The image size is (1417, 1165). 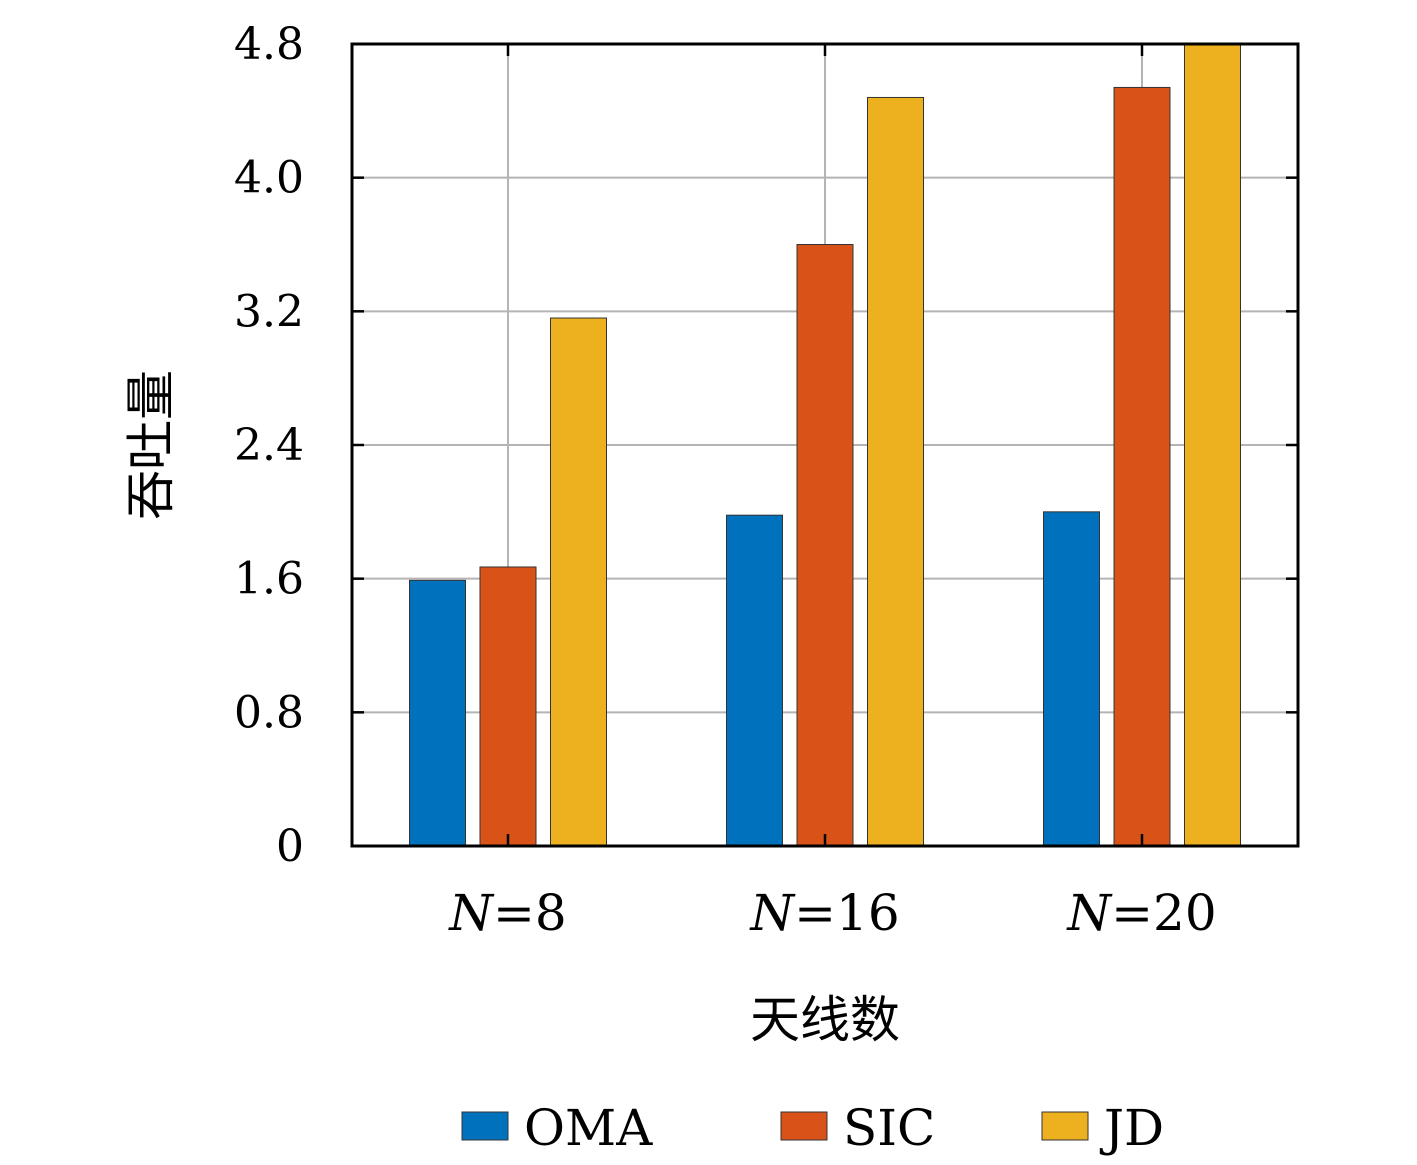 What do you see at coordinates (269, 178) in the screenshot?
I see `y-tick-label: 4.0` at bounding box center [269, 178].